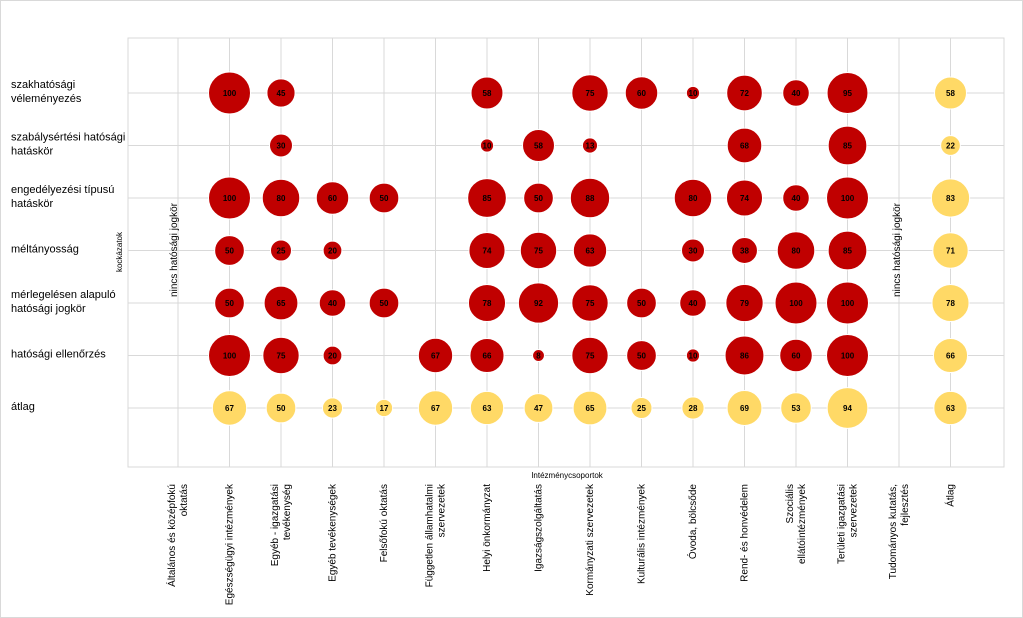  What do you see at coordinates (796, 408) in the screenshot?
I see `bubble-value-label: 53` at bounding box center [796, 408].